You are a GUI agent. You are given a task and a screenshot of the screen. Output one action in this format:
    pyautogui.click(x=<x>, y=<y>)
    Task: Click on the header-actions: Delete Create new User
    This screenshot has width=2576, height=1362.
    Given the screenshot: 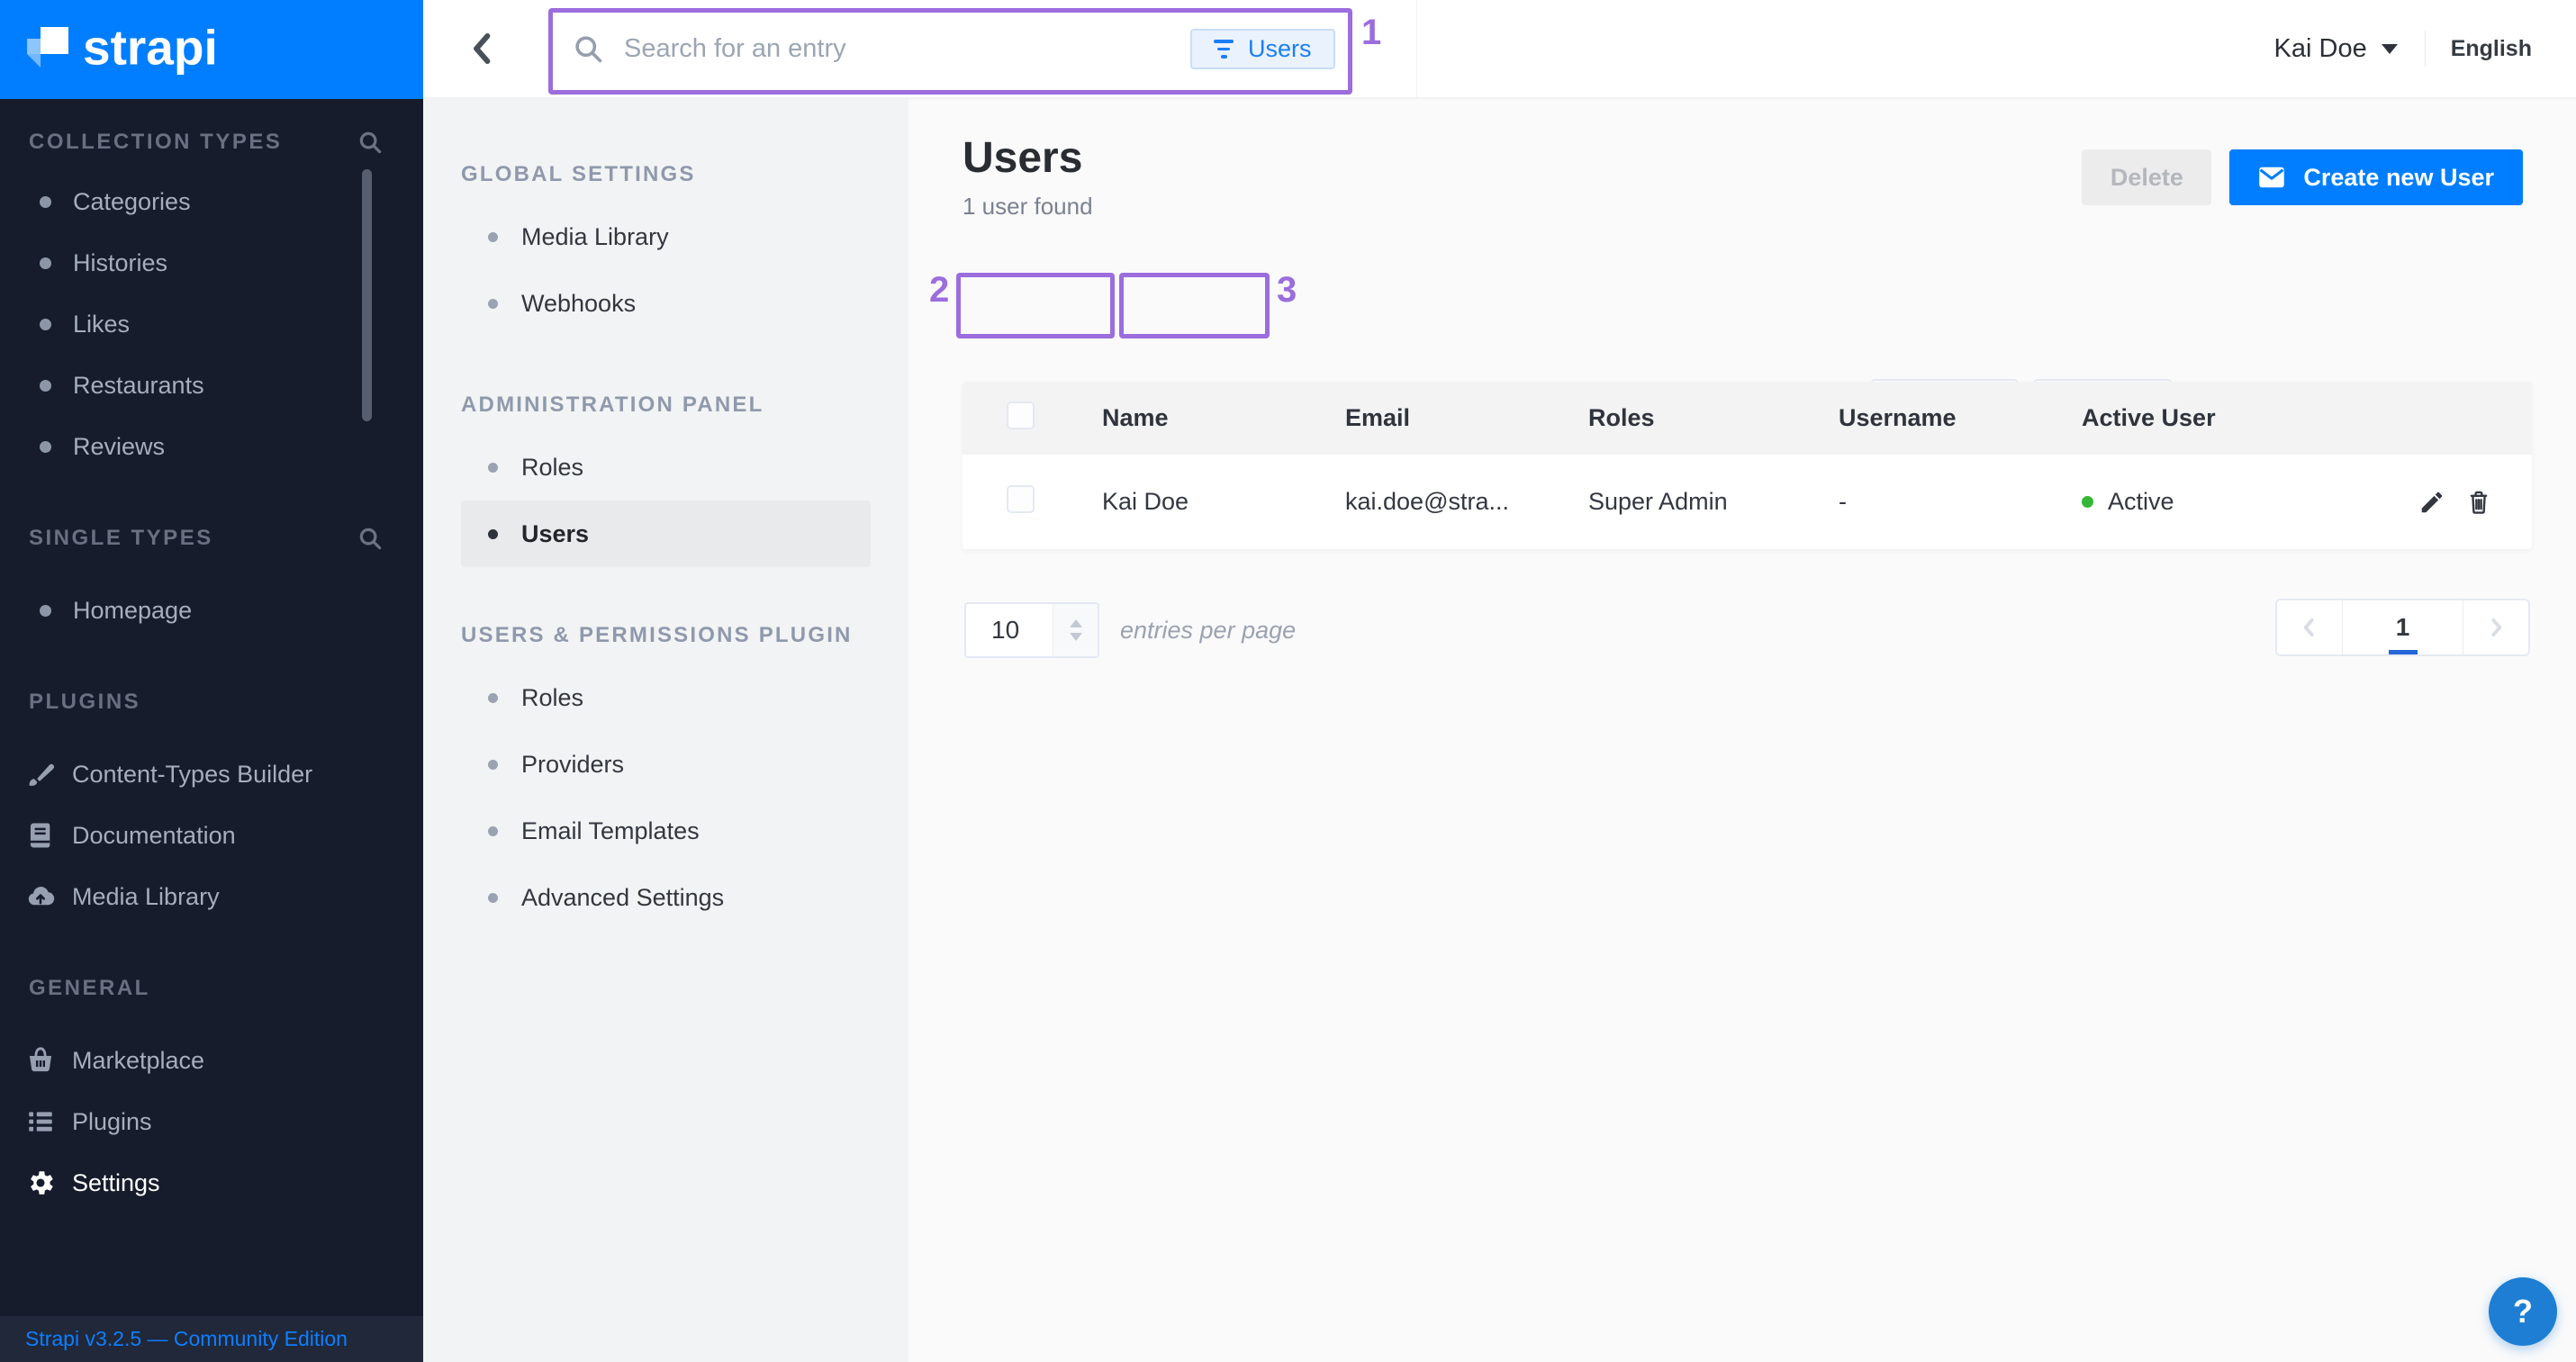 What is the action you would take?
    pyautogui.click(x=2302, y=177)
    